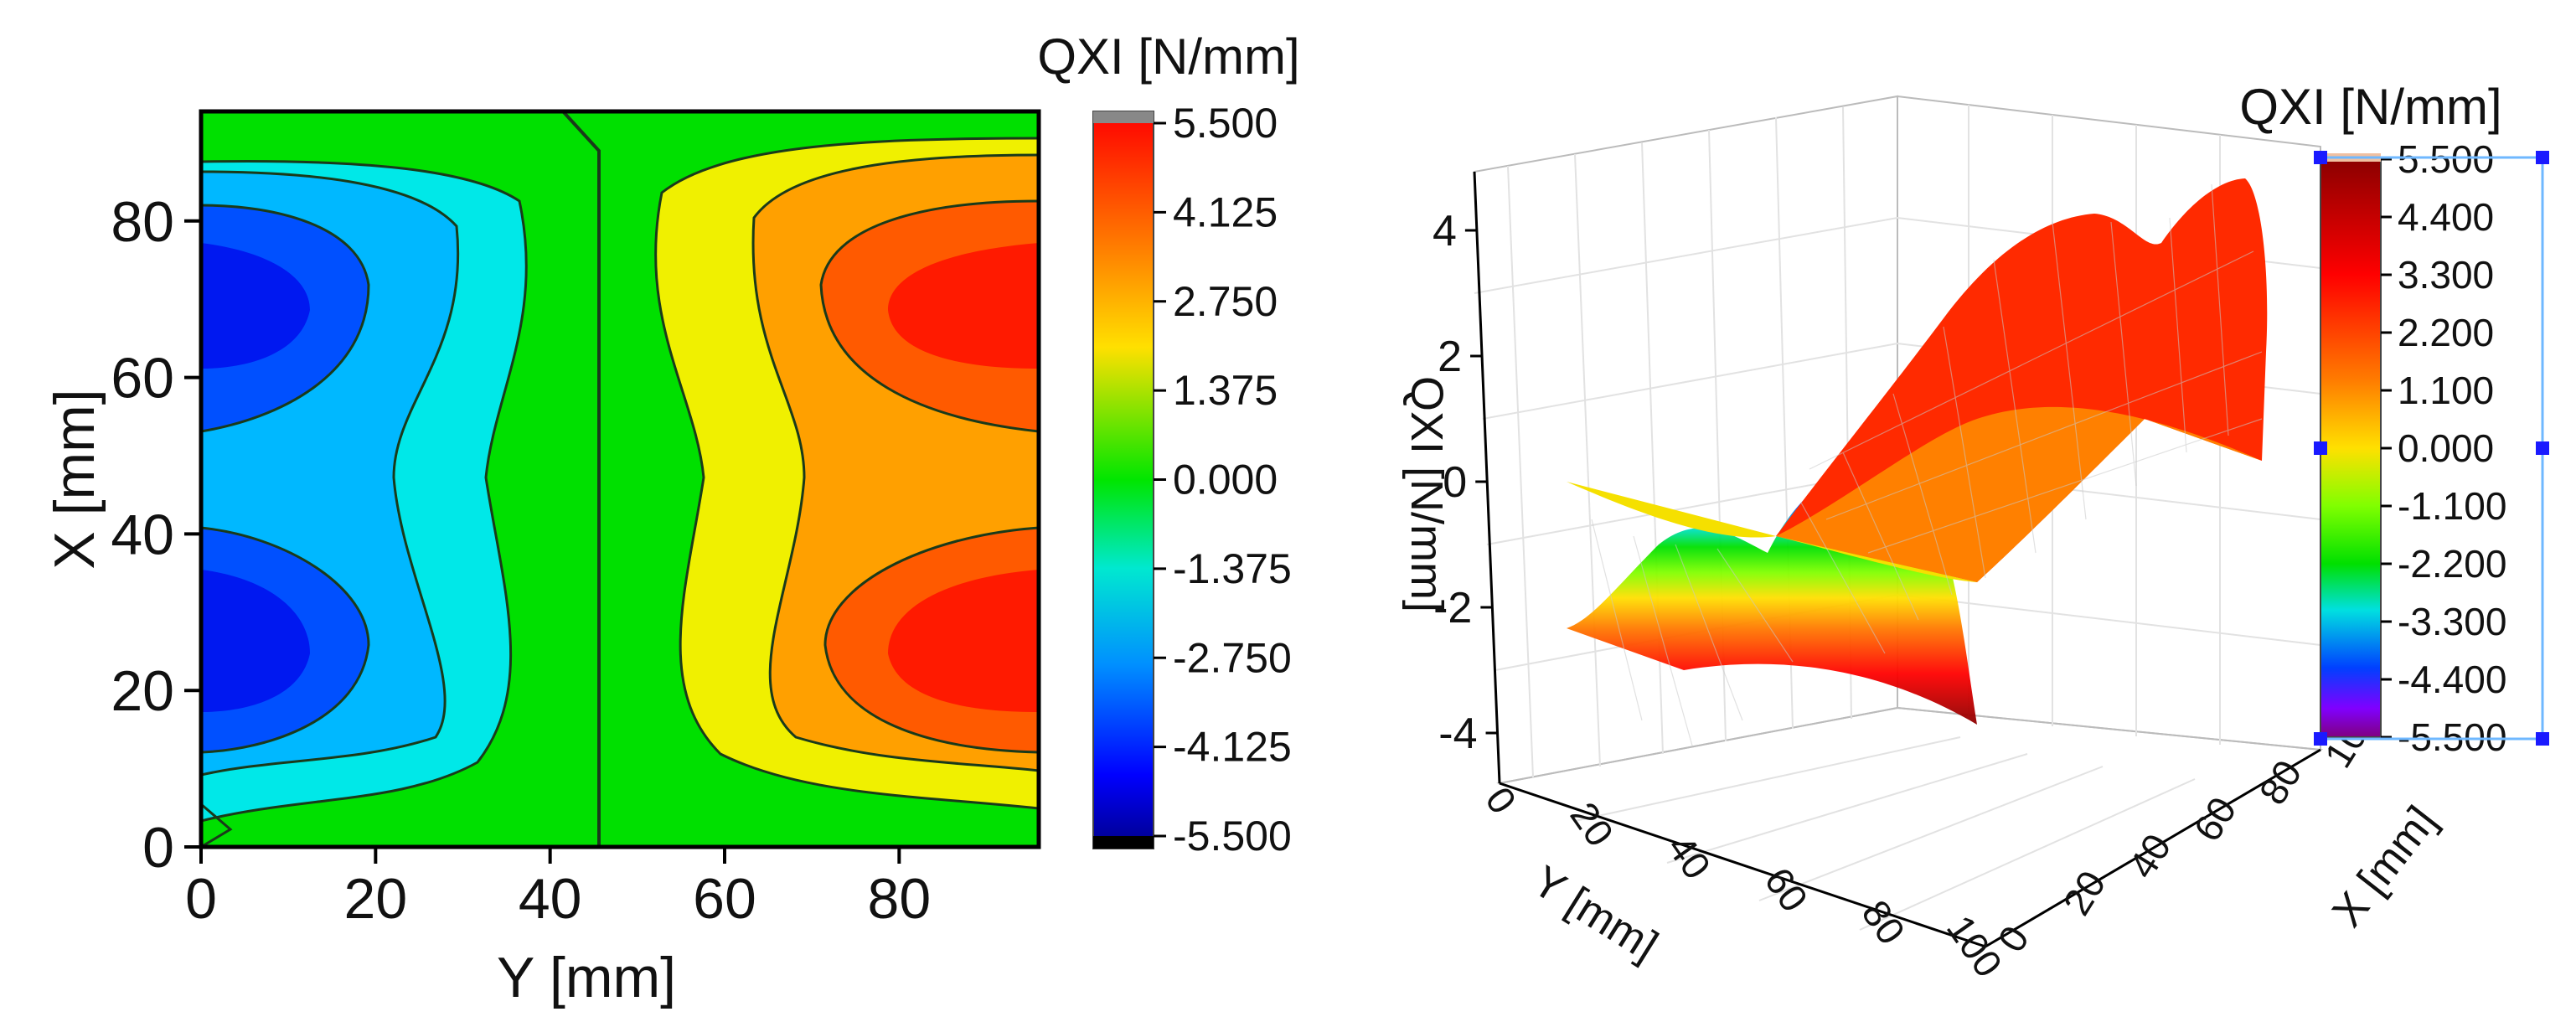  I want to click on contour-line-p1, so click(846, 473).